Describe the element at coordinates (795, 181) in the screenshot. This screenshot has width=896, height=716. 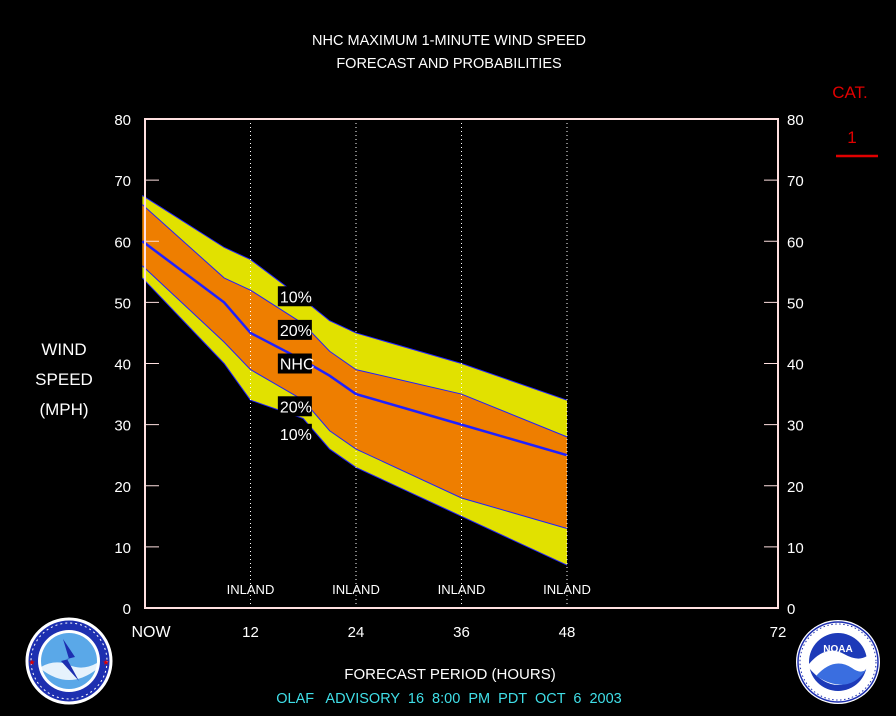
I see `y-tick-label-right: 70` at that location.